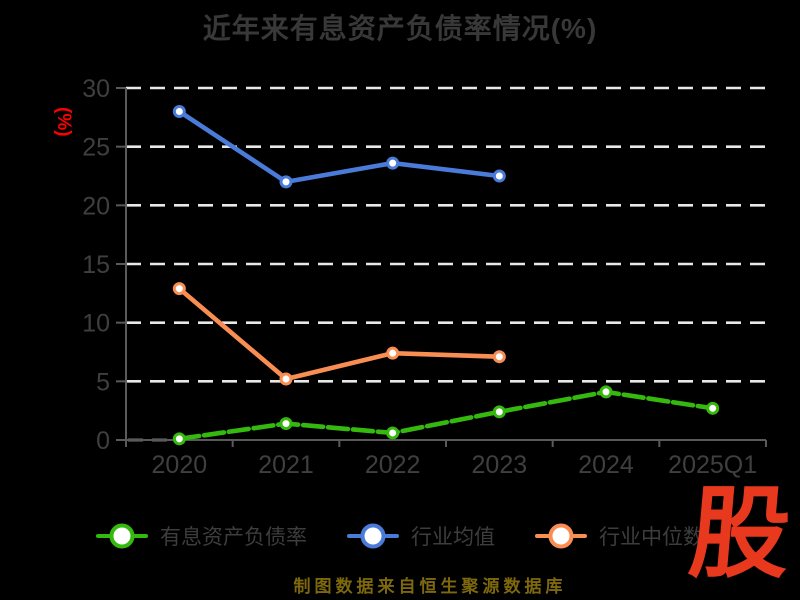  I want to click on legend-item-interest-bearing-debt-ratio: 有息资产负债率, so click(201, 536).